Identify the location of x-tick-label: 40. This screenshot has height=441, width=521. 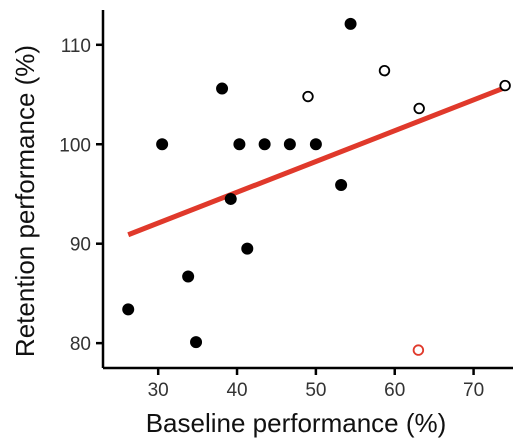
(236, 390).